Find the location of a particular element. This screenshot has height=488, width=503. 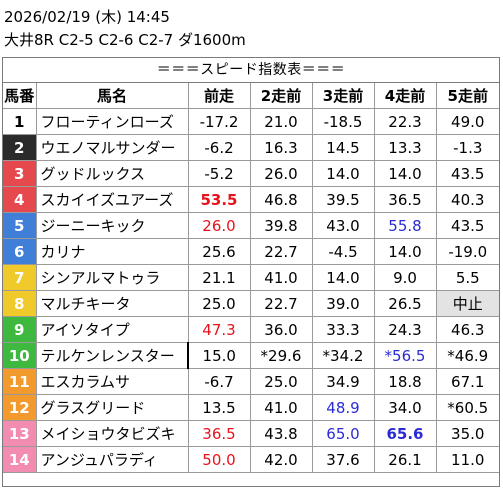

table-row: 6 カリナ 25.6 22.7 -4.5 14.0 -19.0 is located at coordinates (251, 251).